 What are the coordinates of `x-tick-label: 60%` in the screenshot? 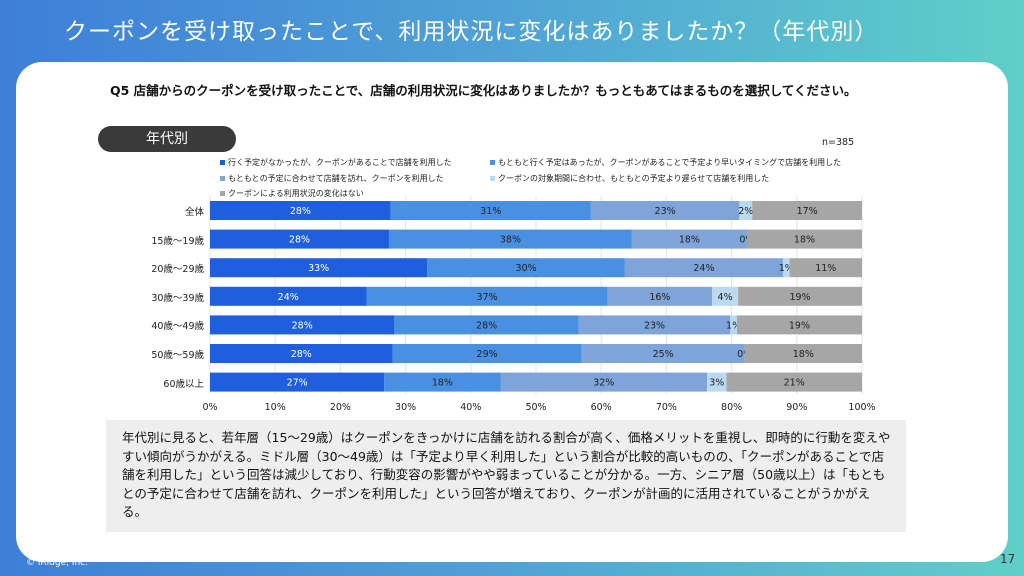 It's located at (601, 407).